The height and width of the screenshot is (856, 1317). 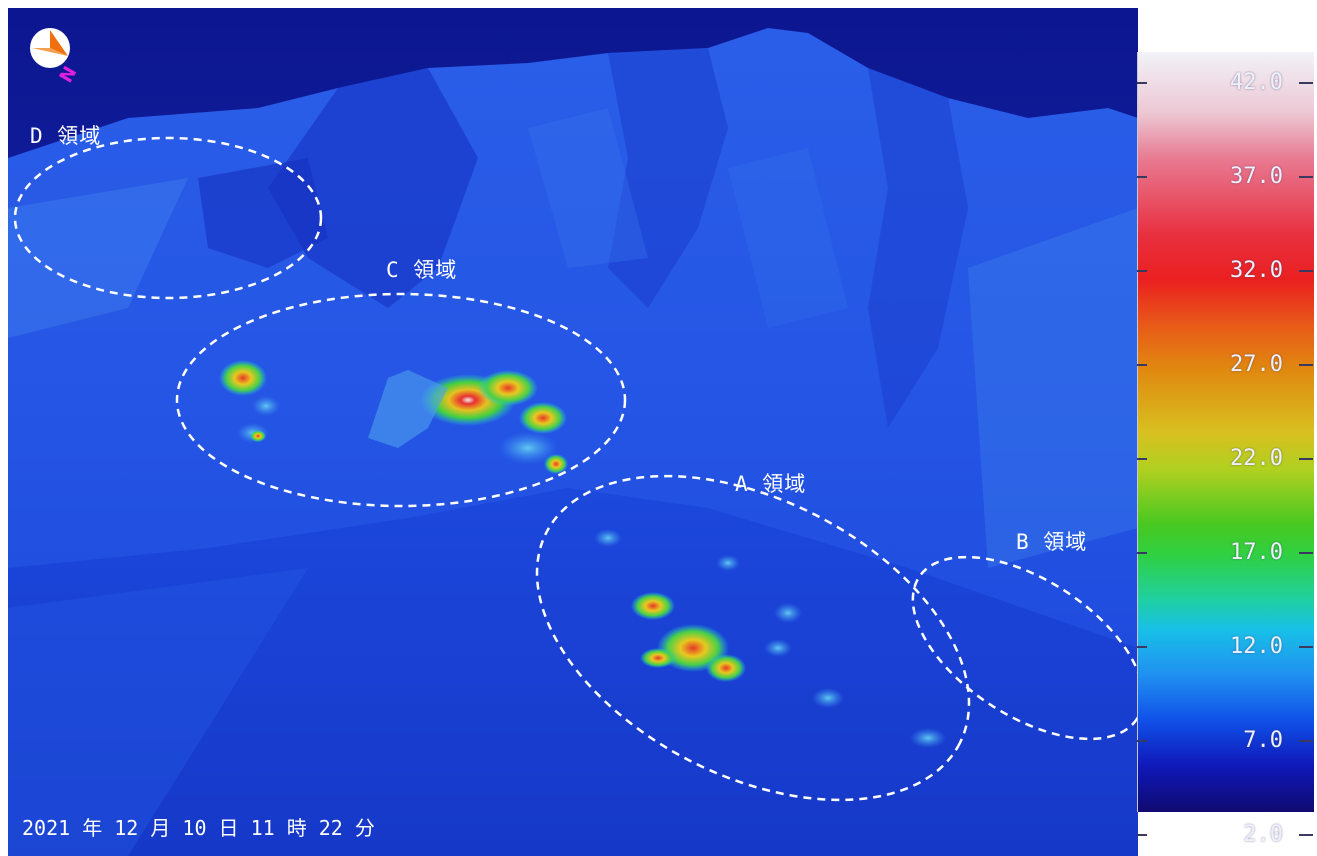 I want to click on scale-label: 27.0, so click(x=1256, y=364).